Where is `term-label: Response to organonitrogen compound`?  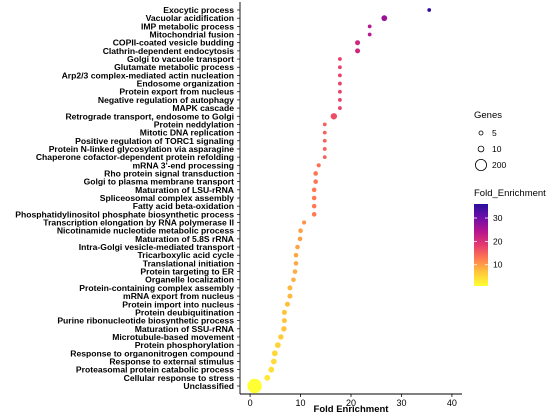
term-label: Response to organonitrogen compound is located at coordinates (152, 353).